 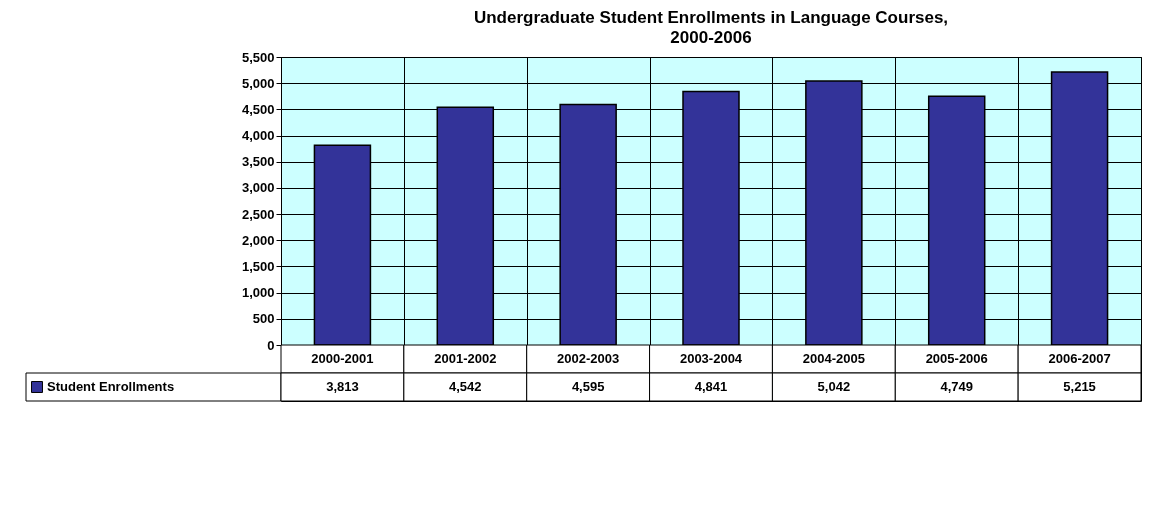 What do you see at coordinates (588, 358) in the screenshot?
I see `x-tick-label: 2002-2003` at bounding box center [588, 358].